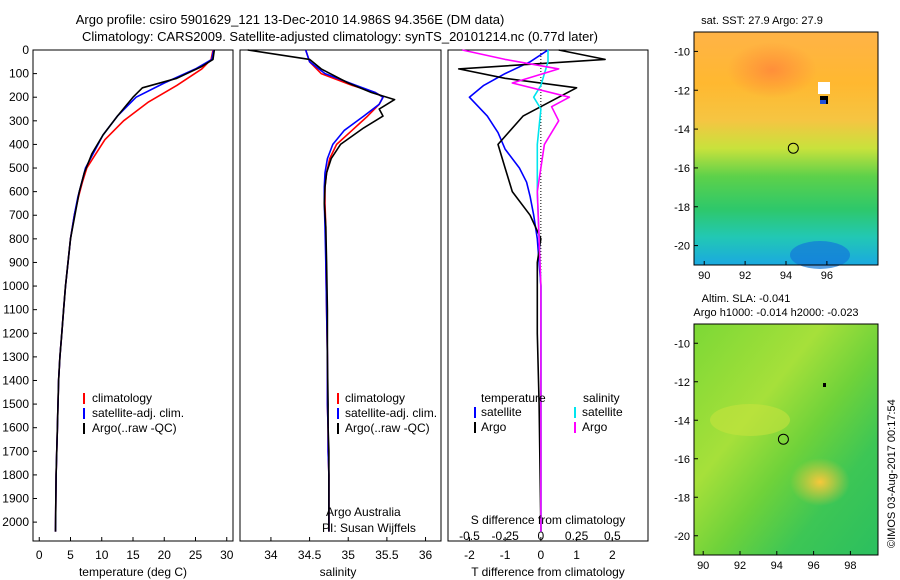  I want to click on map-y-tick-label: -20, so click(682, 537).